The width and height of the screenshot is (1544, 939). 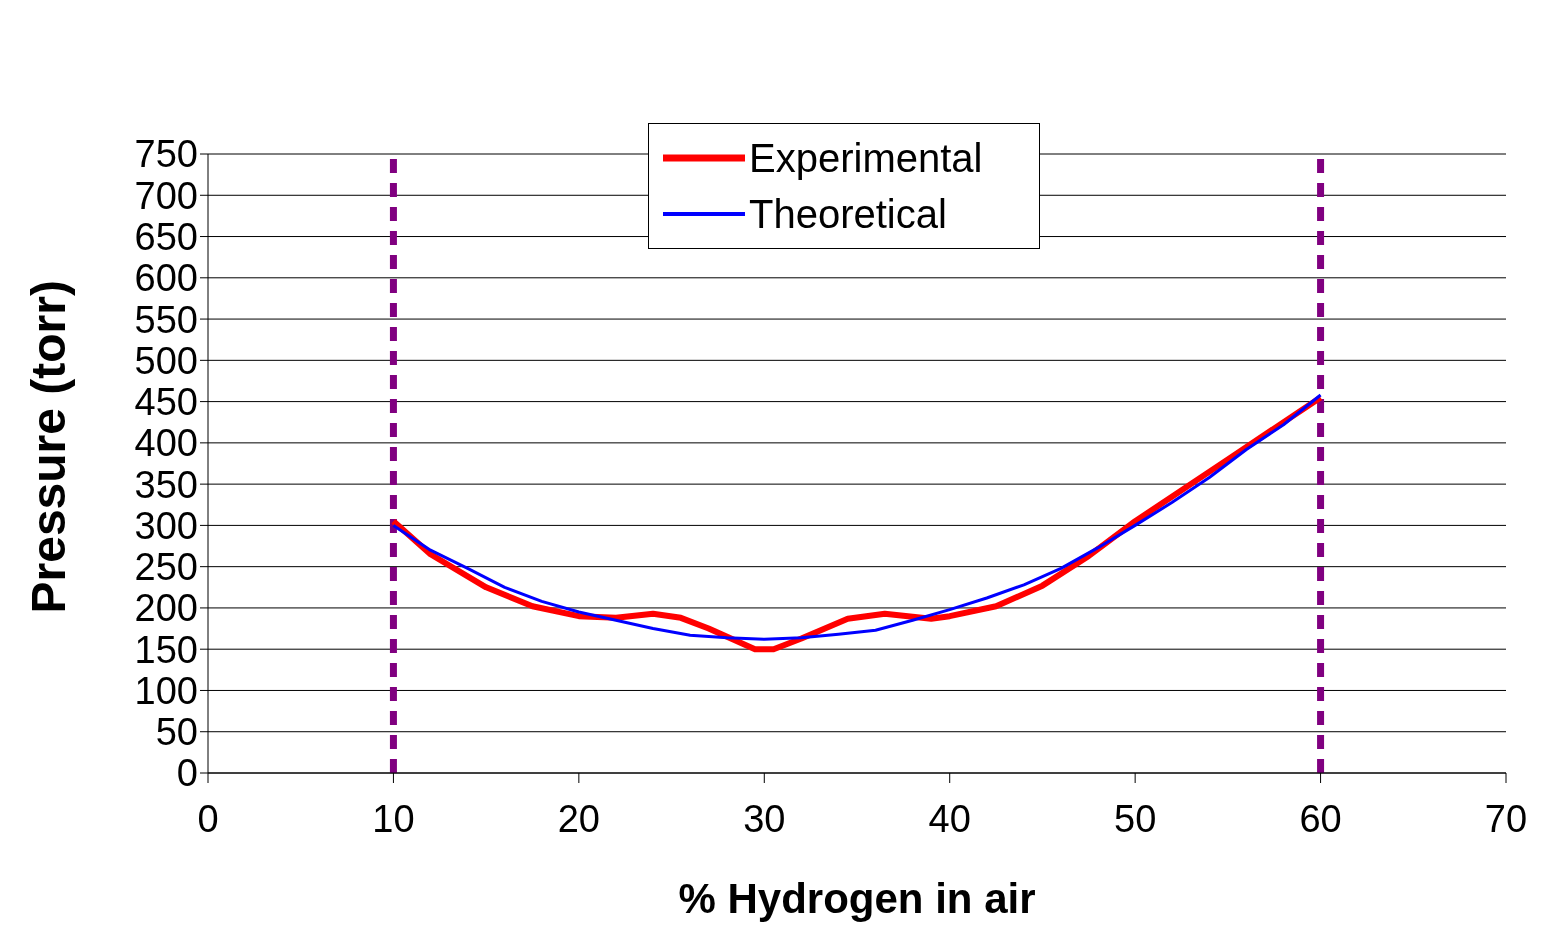 I want to click on y-tick-label: 100, so click(x=166, y=690).